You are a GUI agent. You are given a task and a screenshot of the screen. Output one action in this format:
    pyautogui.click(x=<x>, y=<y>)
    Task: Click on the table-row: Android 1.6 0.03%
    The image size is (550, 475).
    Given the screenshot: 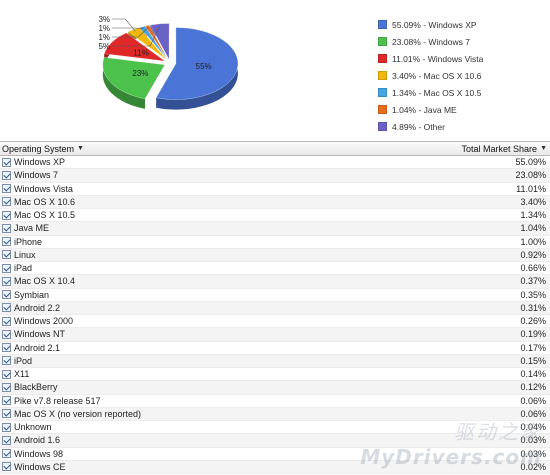 What is the action you would take?
    pyautogui.click(x=275, y=441)
    